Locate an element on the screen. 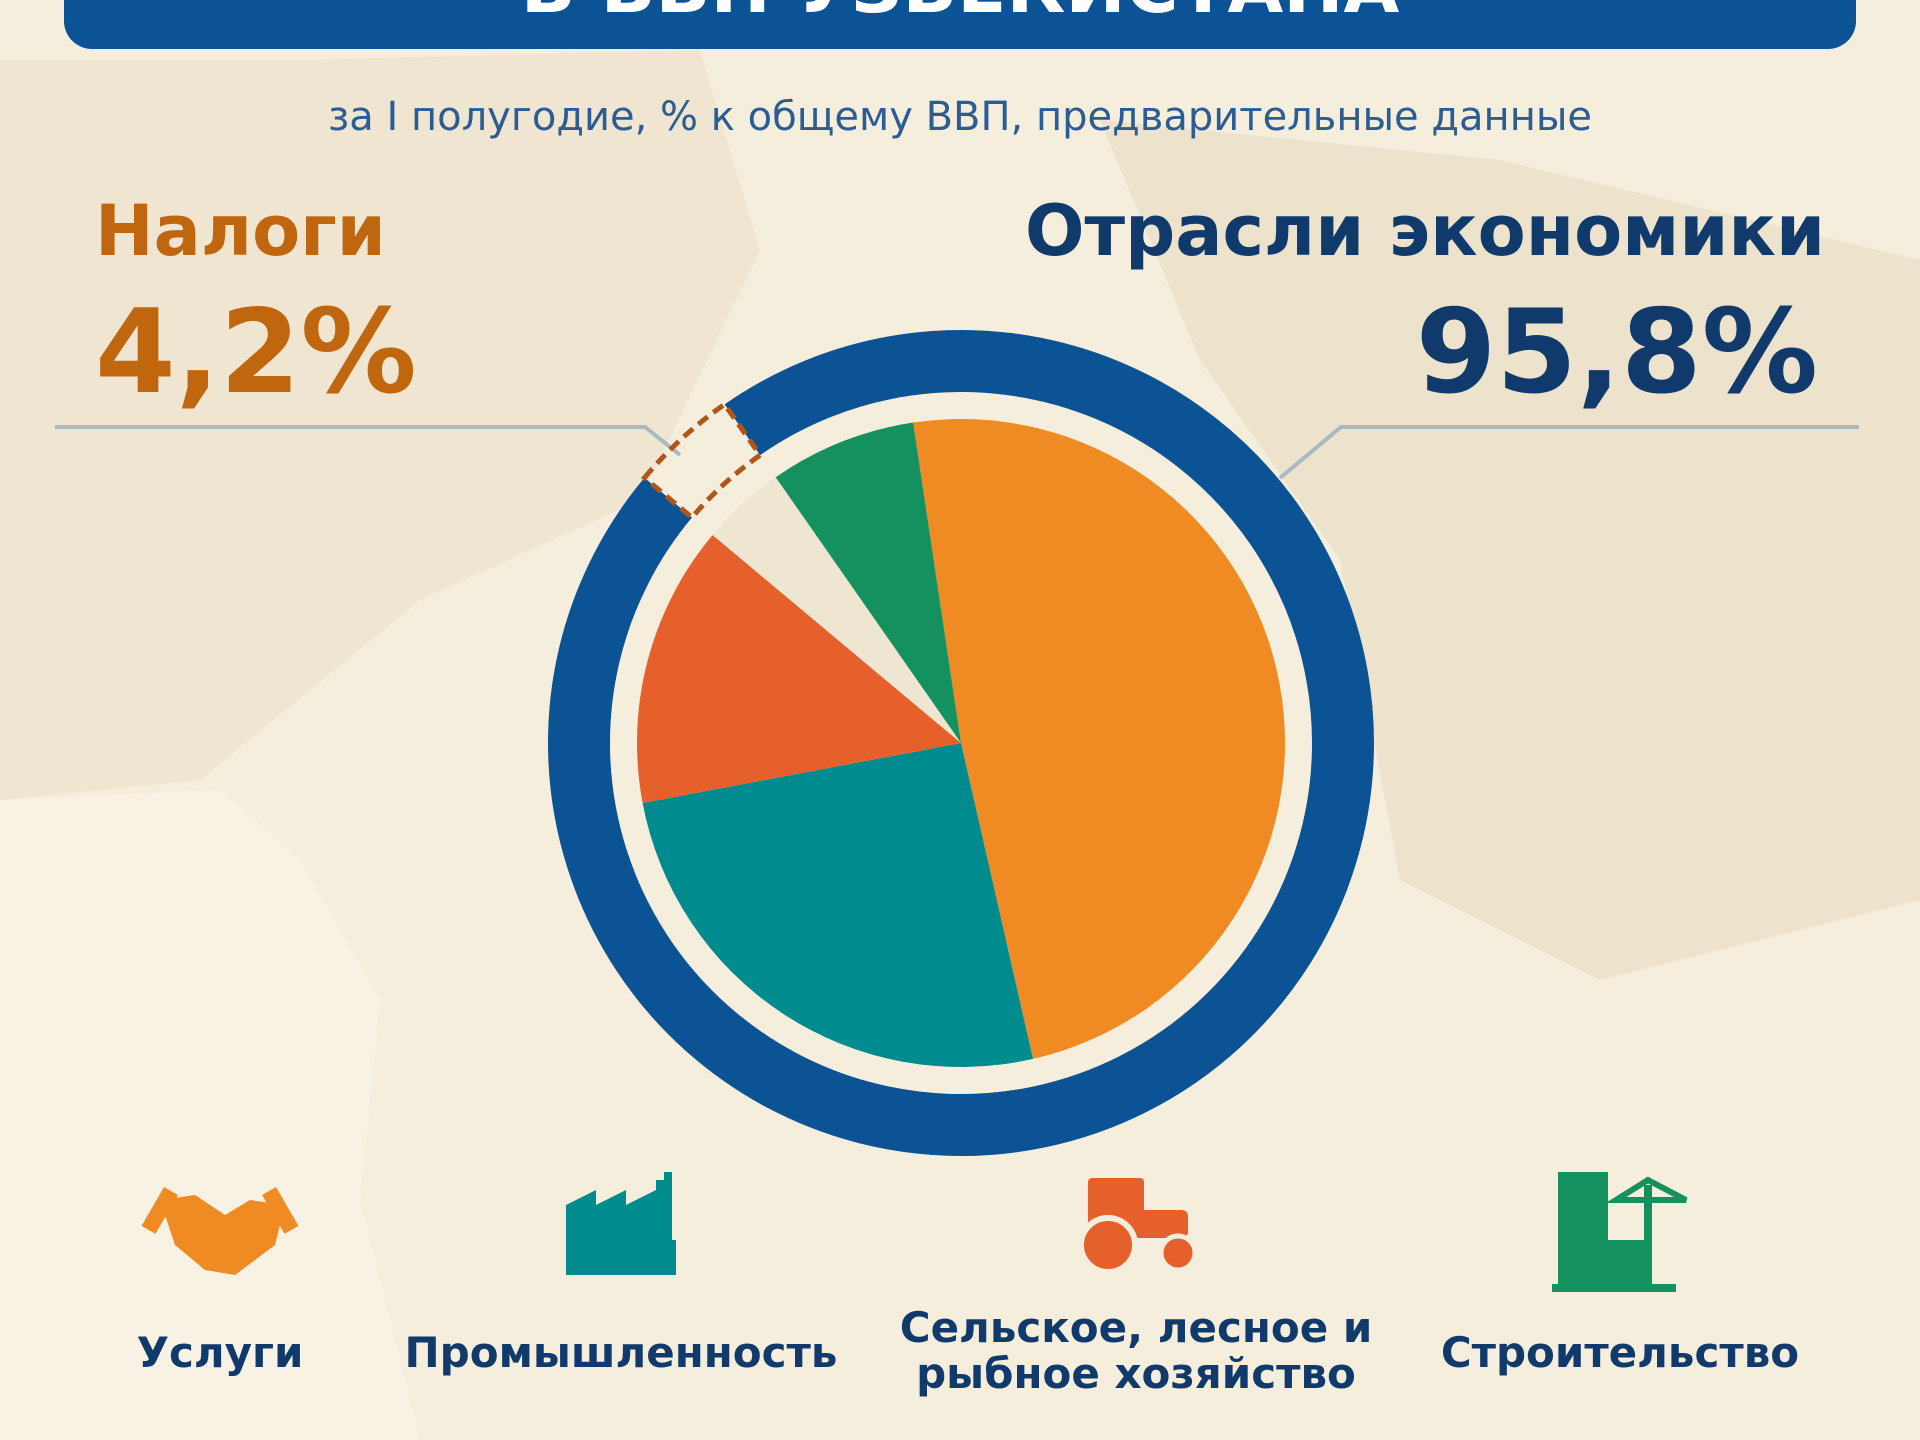 The height and width of the screenshot is (1440, 1920). header-bar is located at coordinates (960, 24).